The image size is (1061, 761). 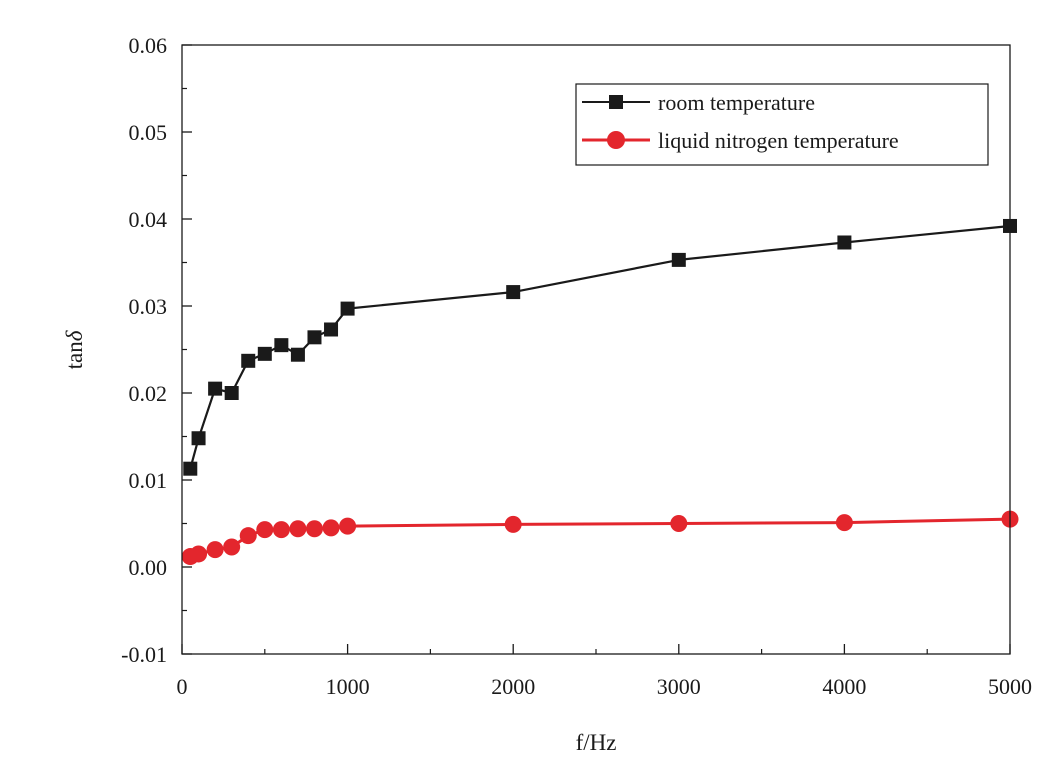 I want to click on y-tick-label-0: -0.01, so click(x=144, y=654).